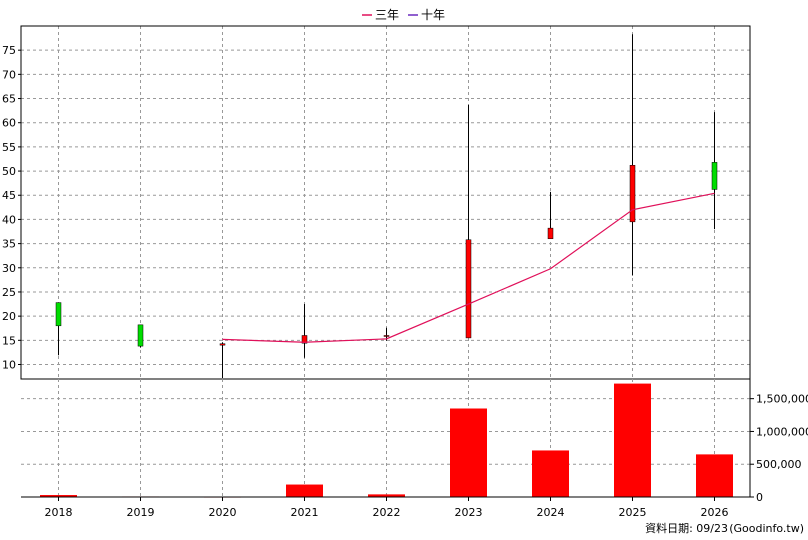 This screenshot has width=808, height=540. I want to click on volume-bar-2022, so click(386, 495).